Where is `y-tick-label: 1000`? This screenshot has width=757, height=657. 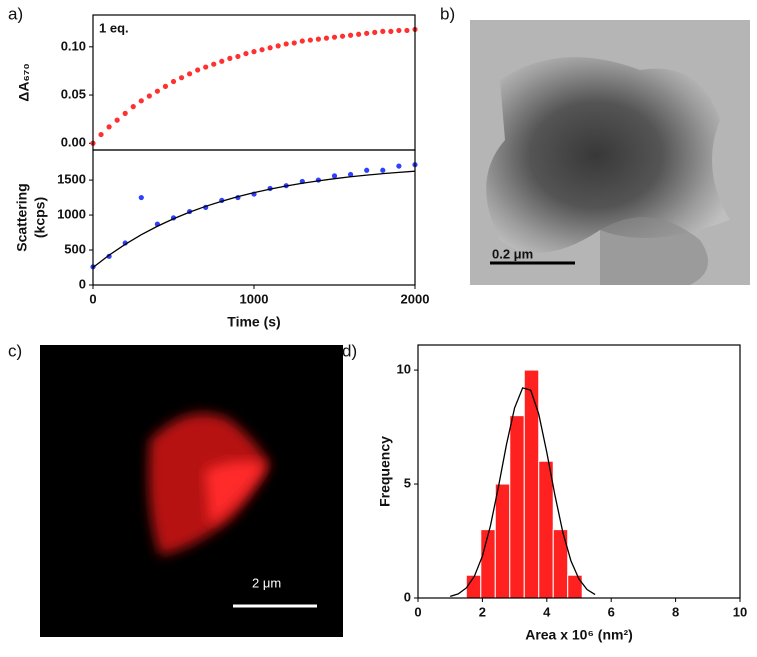
y-tick-label: 1000 is located at coordinates (71, 213).